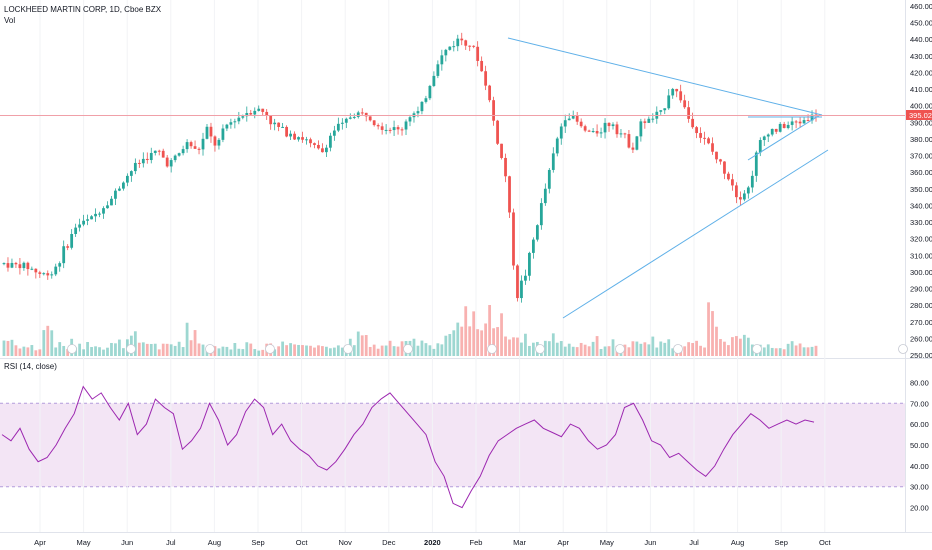 This screenshot has width=932, height=550. What do you see at coordinates (665, 76) in the screenshot?
I see `upper-trendline` at bounding box center [665, 76].